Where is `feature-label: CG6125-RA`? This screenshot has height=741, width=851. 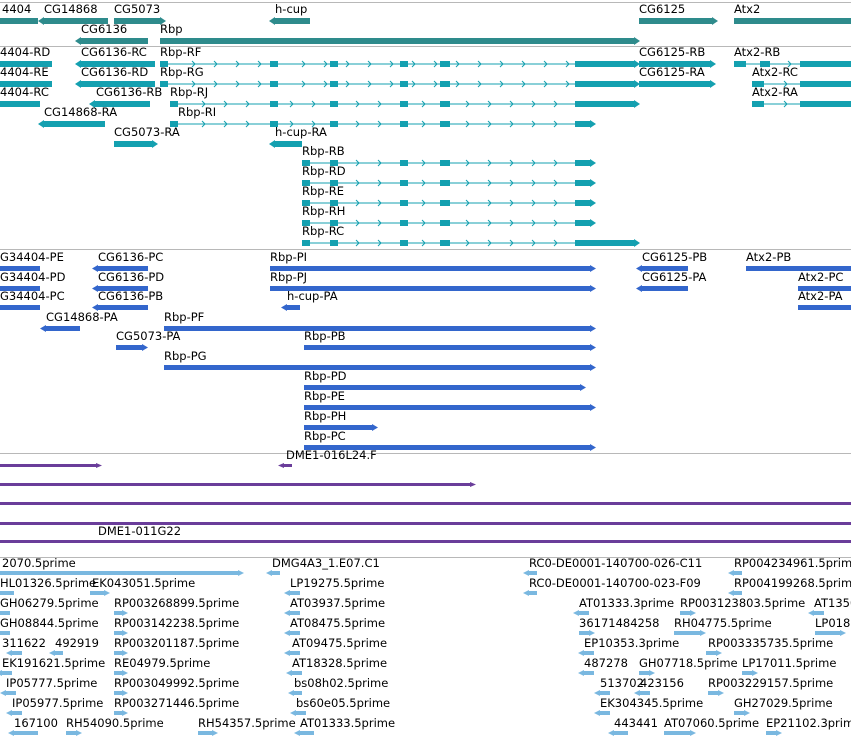 feature-label: CG6125-RA is located at coordinates (672, 72).